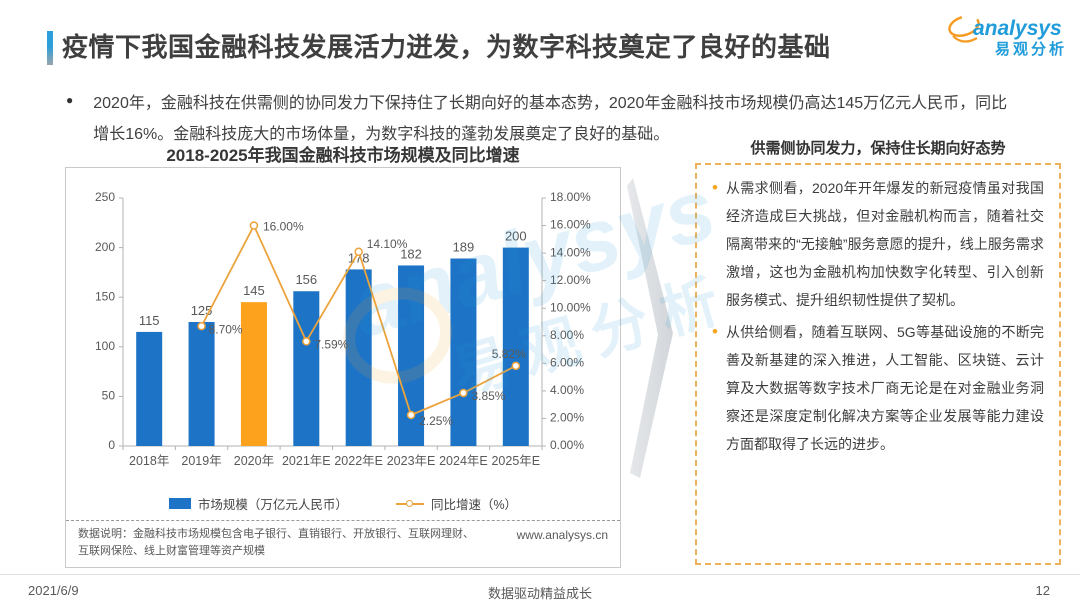 Image resolution: width=1080 pixels, height=608 pixels. I want to click on footer-slogan: 数据驱动精益成长, so click(539, 593).